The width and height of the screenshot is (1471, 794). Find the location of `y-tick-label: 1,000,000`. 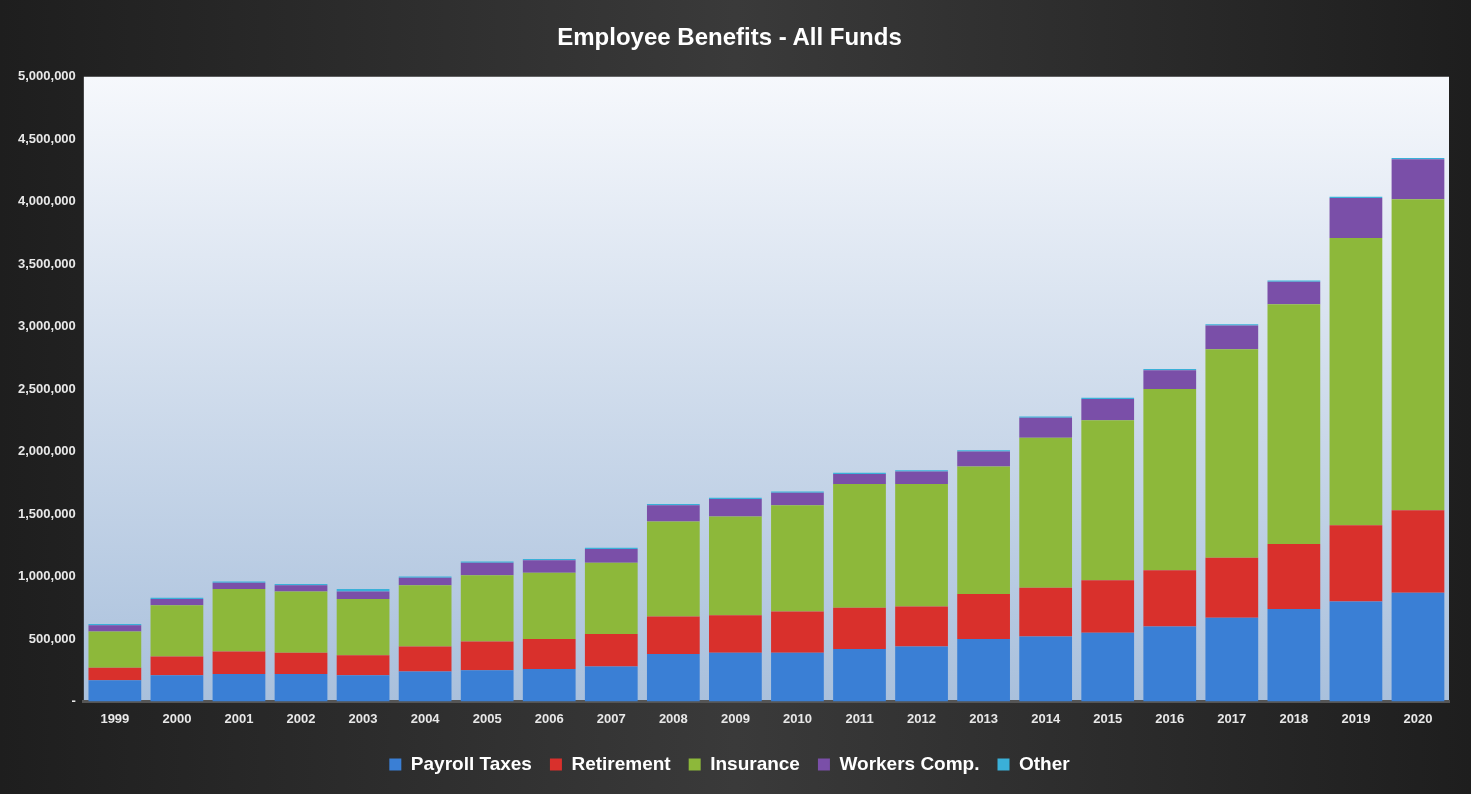

y-tick-label: 1,000,000 is located at coordinates (46, 576).